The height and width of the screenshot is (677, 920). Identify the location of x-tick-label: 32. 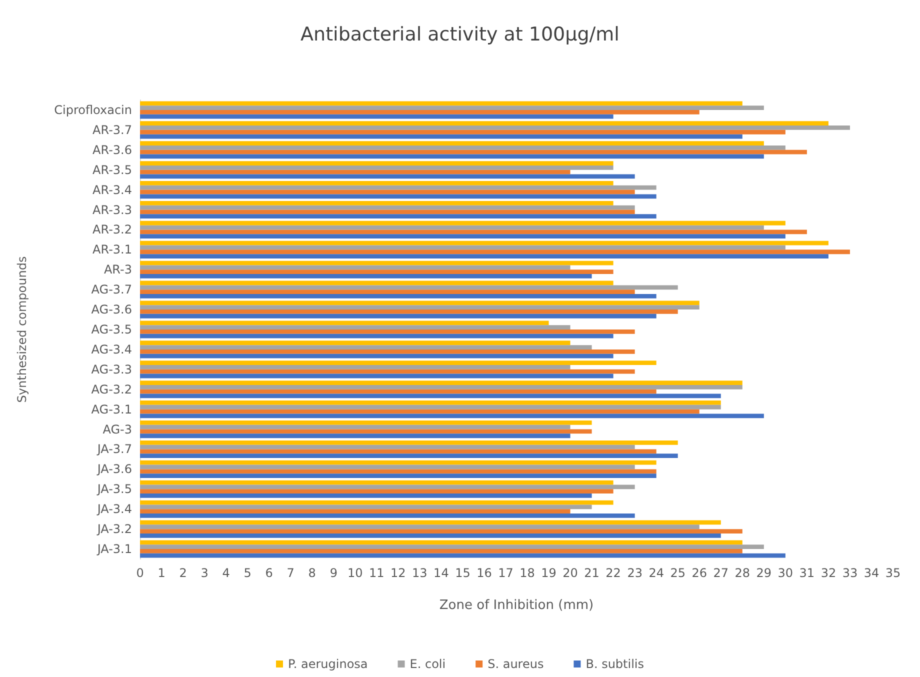
(828, 573).